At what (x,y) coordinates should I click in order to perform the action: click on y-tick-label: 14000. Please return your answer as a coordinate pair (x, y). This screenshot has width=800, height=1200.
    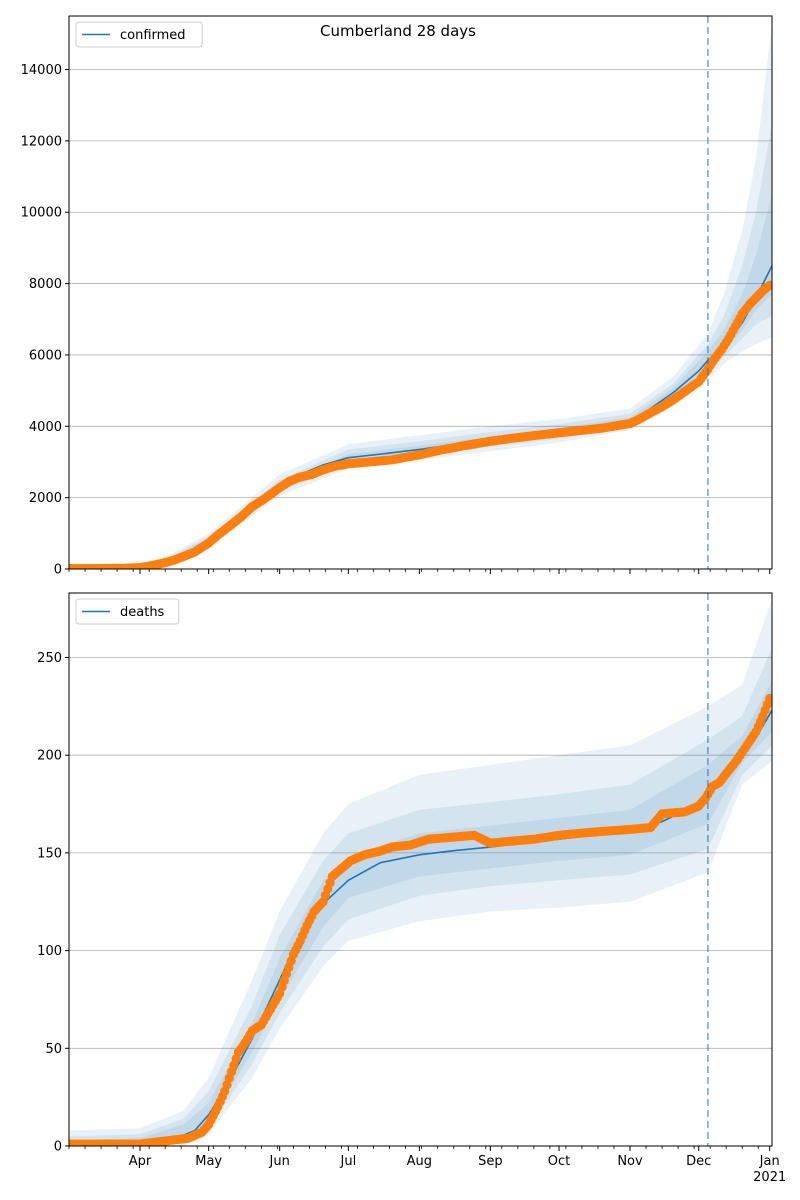
    Looking at the image, I should click on (41, 70).